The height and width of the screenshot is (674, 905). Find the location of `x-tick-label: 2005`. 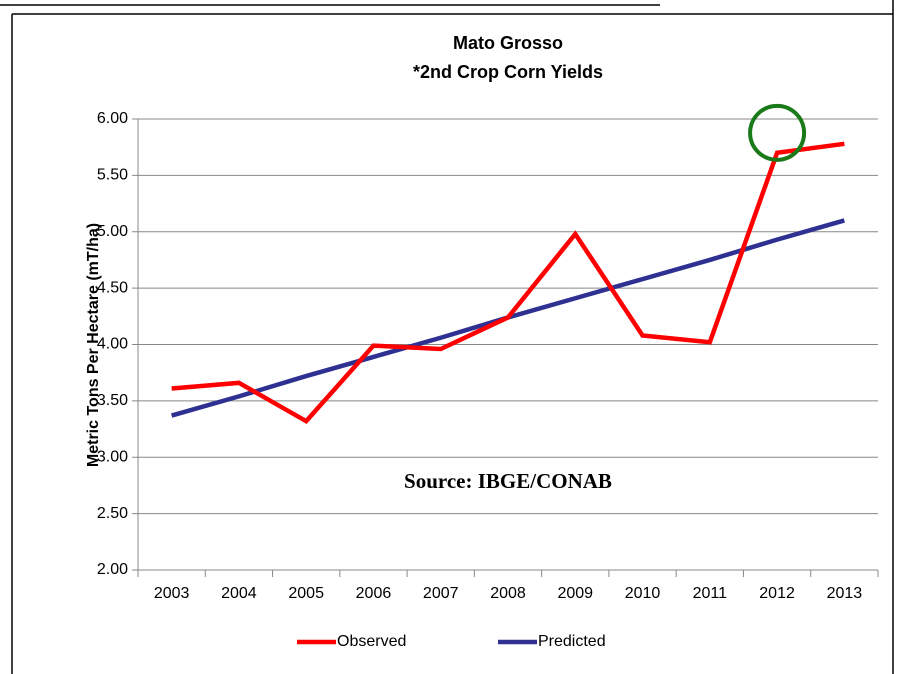

x-tick-label: 2005 is located at coordinates (306, 593).